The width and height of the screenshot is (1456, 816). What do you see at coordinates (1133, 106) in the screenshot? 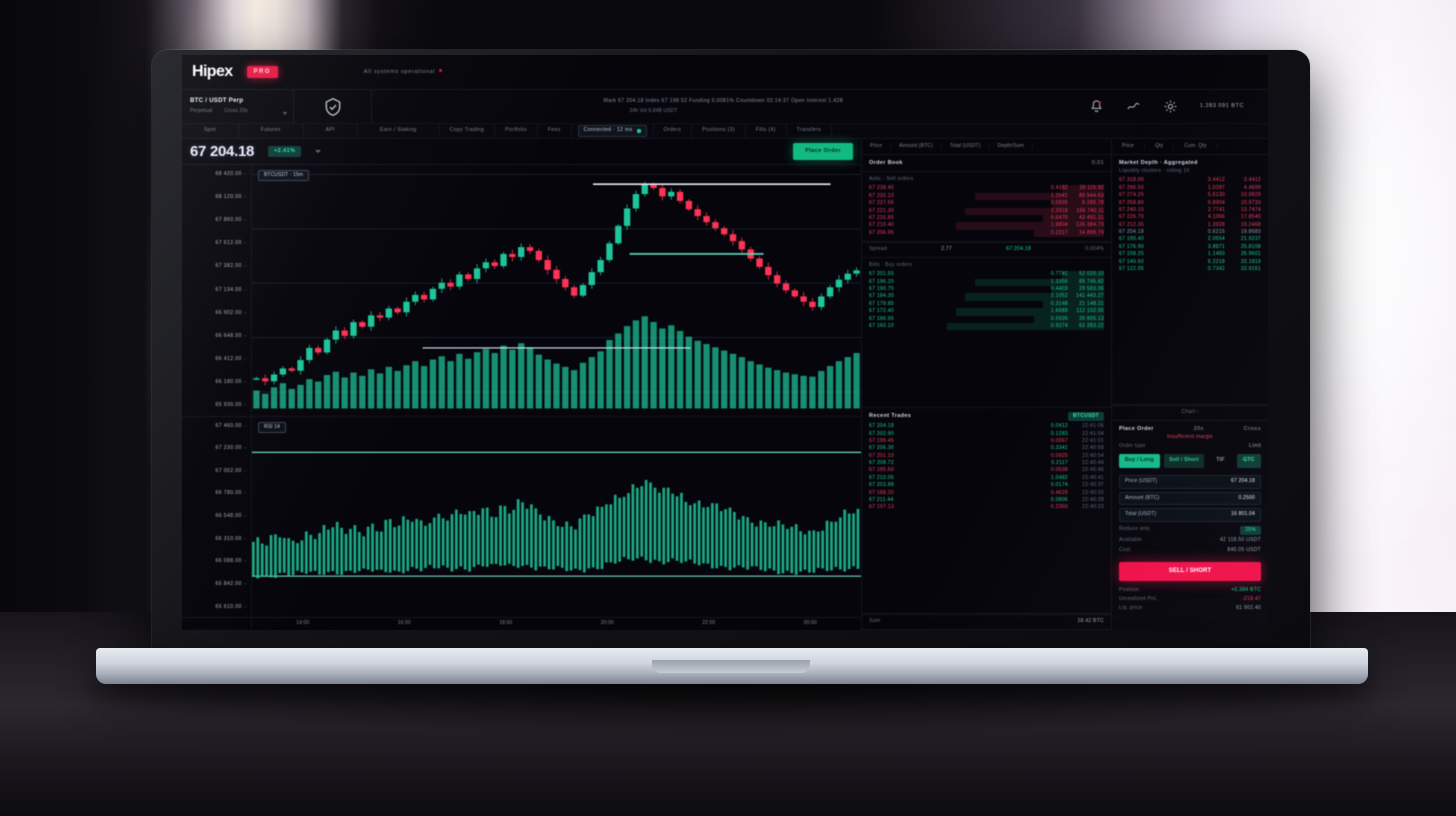
I see `chart-line-icon` at bounding box center [1133, 106].